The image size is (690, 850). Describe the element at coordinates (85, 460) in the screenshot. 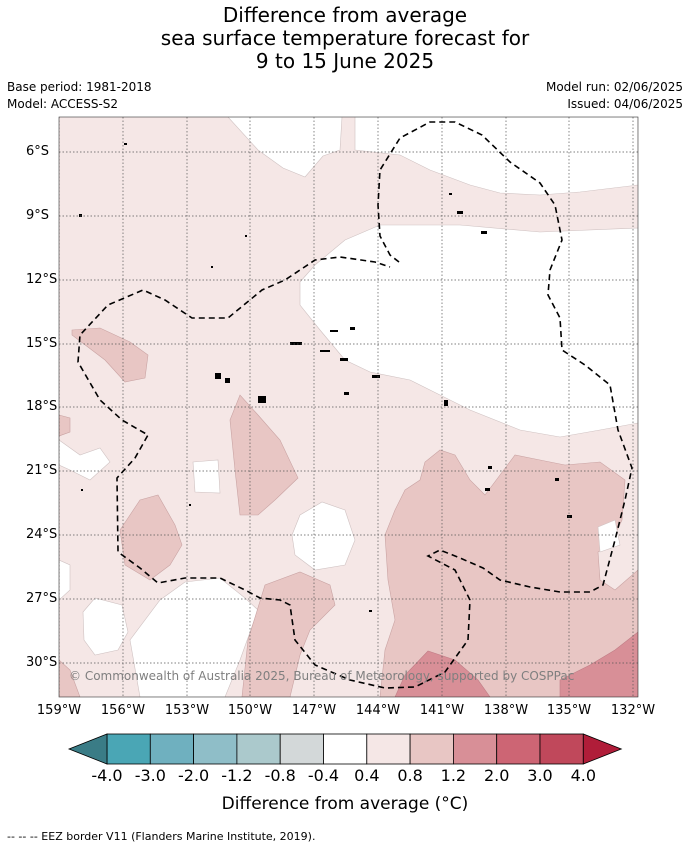

I see `neutral-region-nw-corner` at that location.